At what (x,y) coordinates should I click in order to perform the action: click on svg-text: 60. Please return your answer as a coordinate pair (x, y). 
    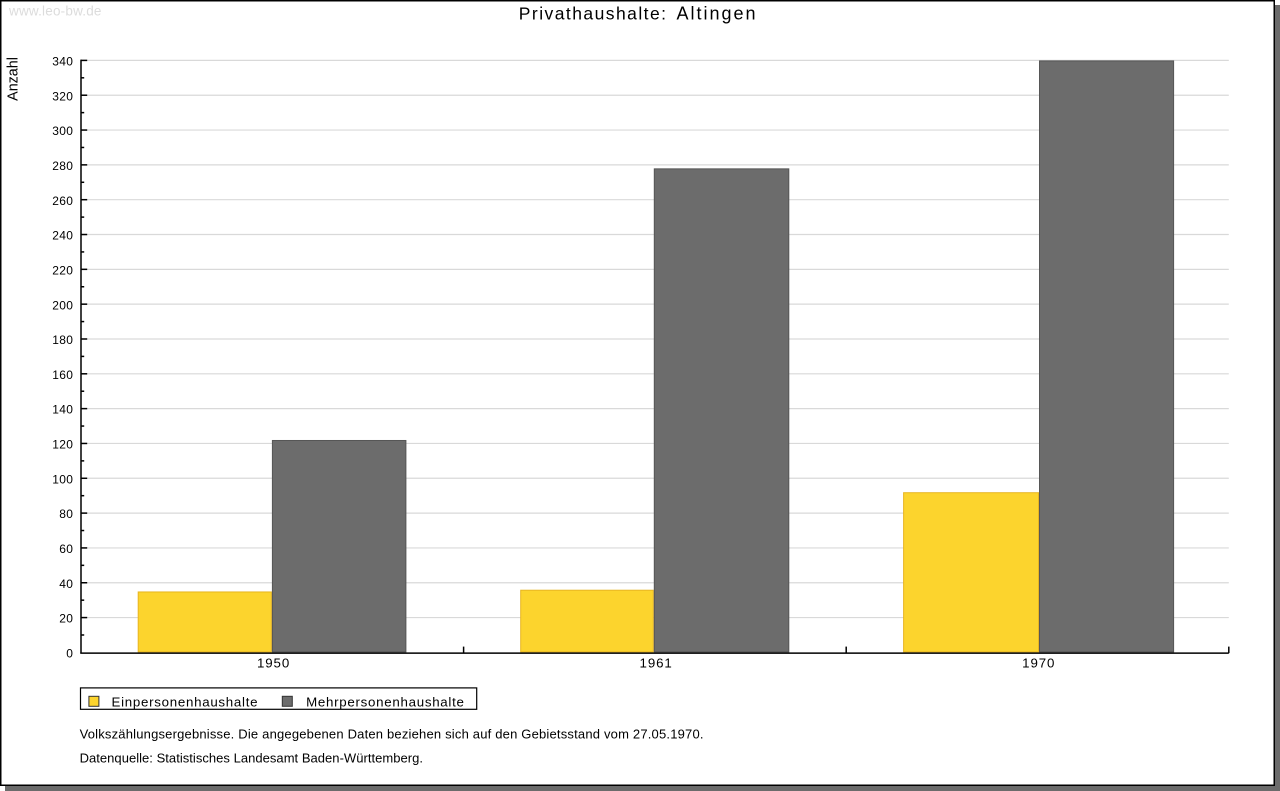
    Looking at the image, I should click on (66, 549).